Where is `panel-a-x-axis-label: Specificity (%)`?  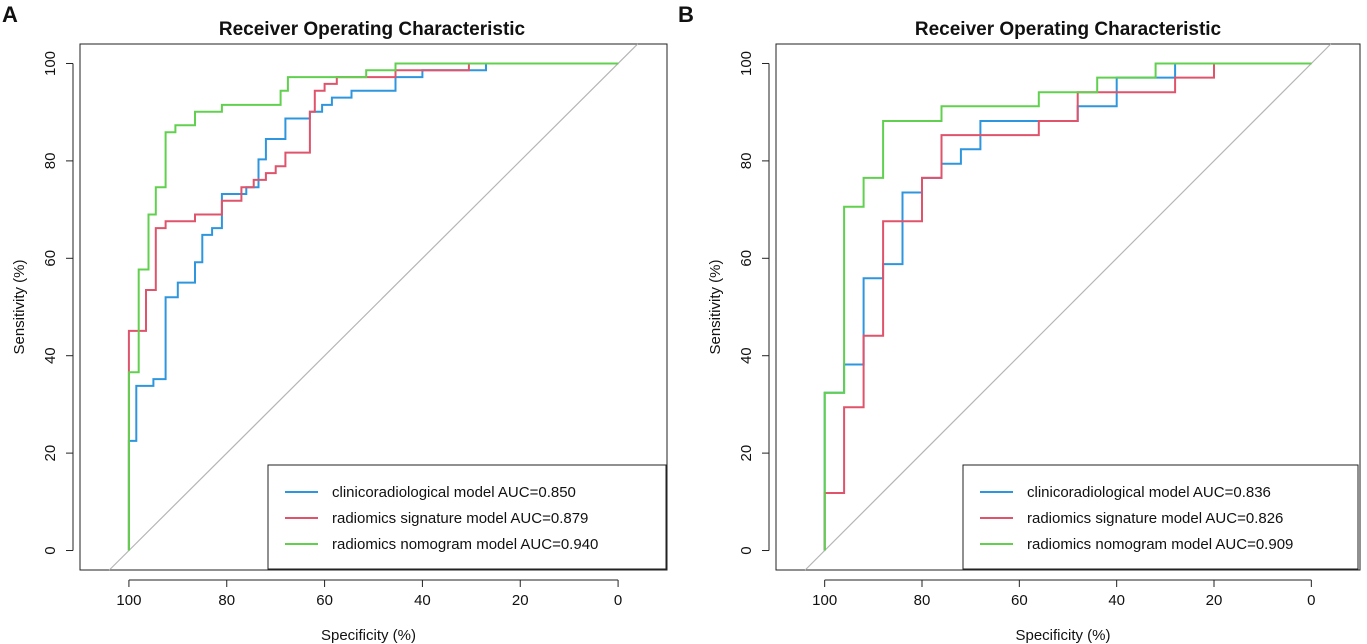 panel-a-x-axis-label: Specificity (%) is located at coordinates (368, 635).